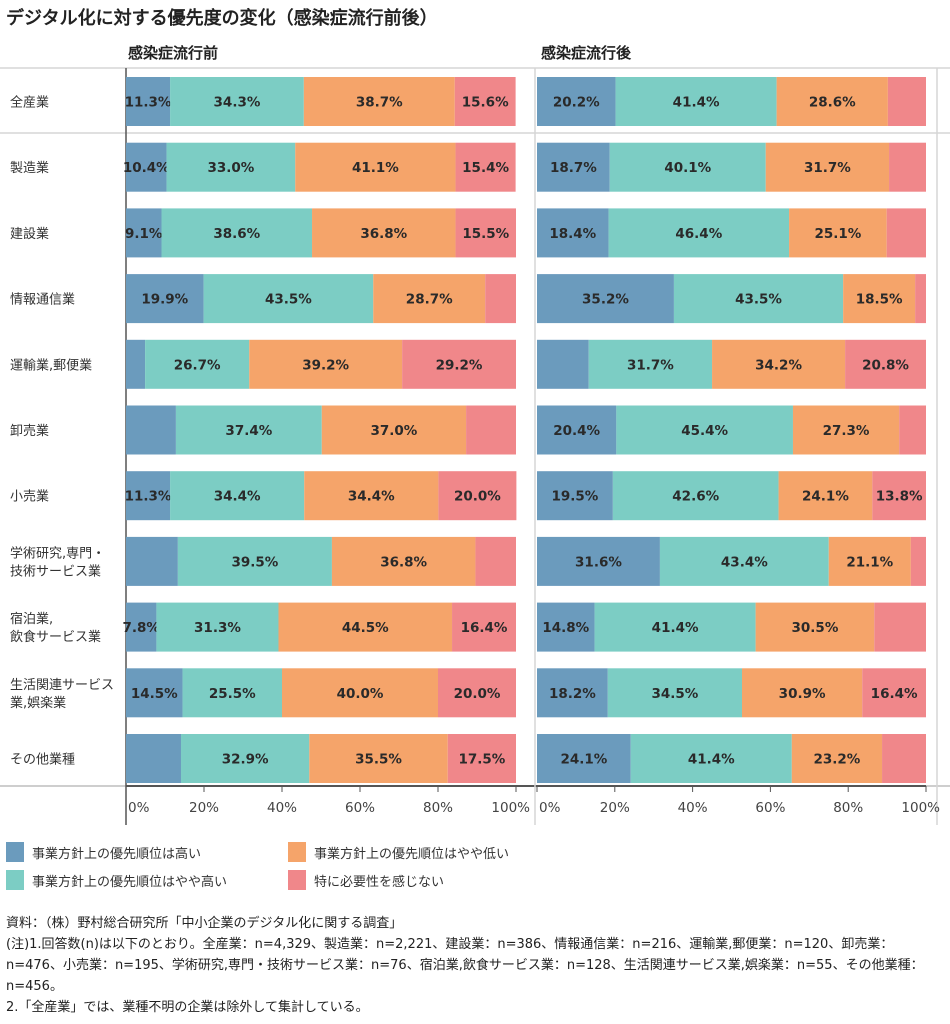  I want to click on source-note: 資料：（株）野村総合研究所「中小企業のデジタル化に関する調査」, so click(204, 923).